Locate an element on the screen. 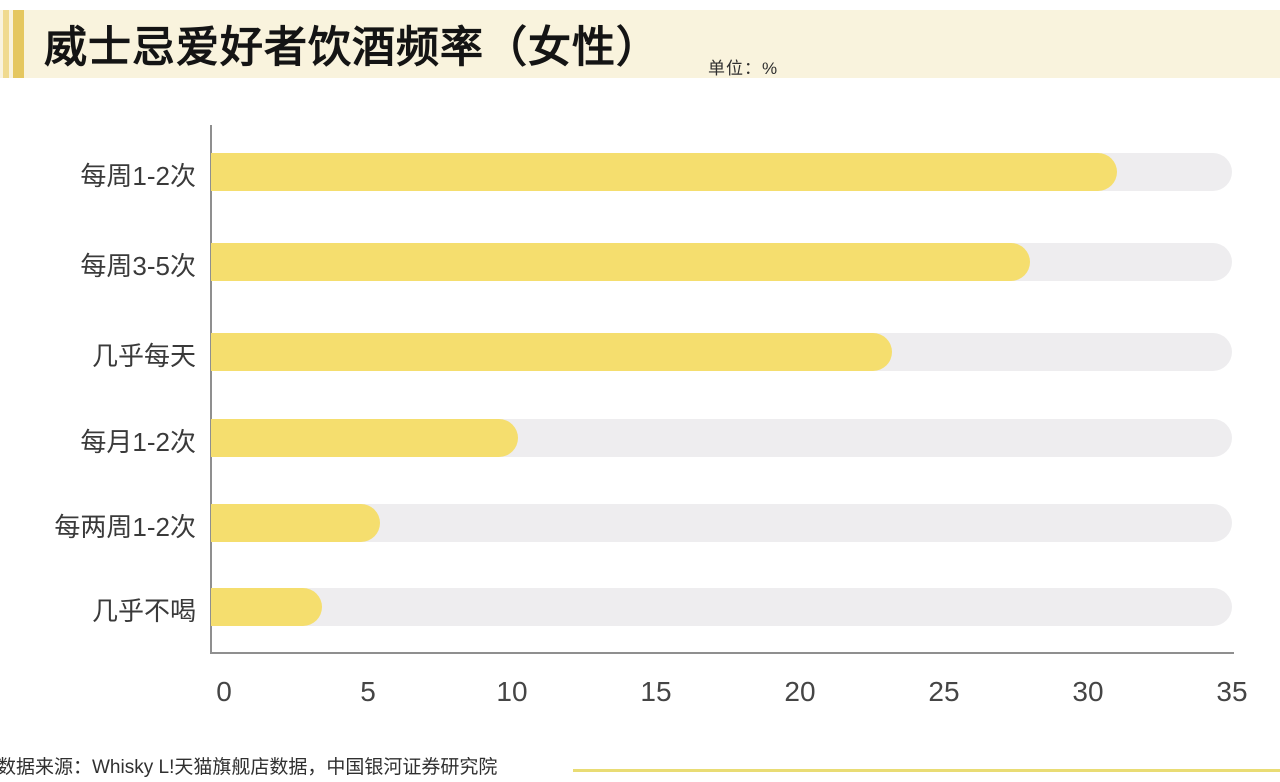 The image size is (1280, 782). header-accent-light-bar is located at coordinates (6, 44).